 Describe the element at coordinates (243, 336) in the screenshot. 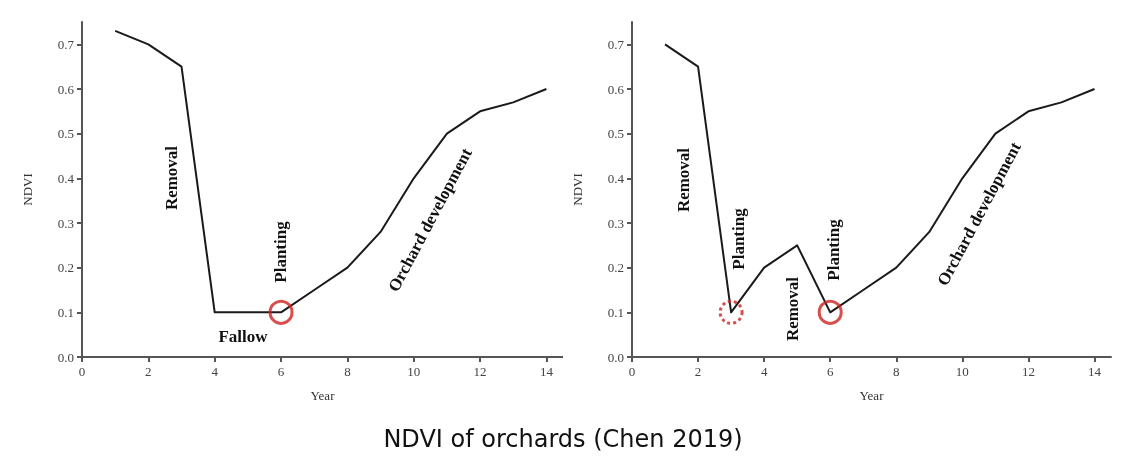

I see `annotation: Fallow` at that location.